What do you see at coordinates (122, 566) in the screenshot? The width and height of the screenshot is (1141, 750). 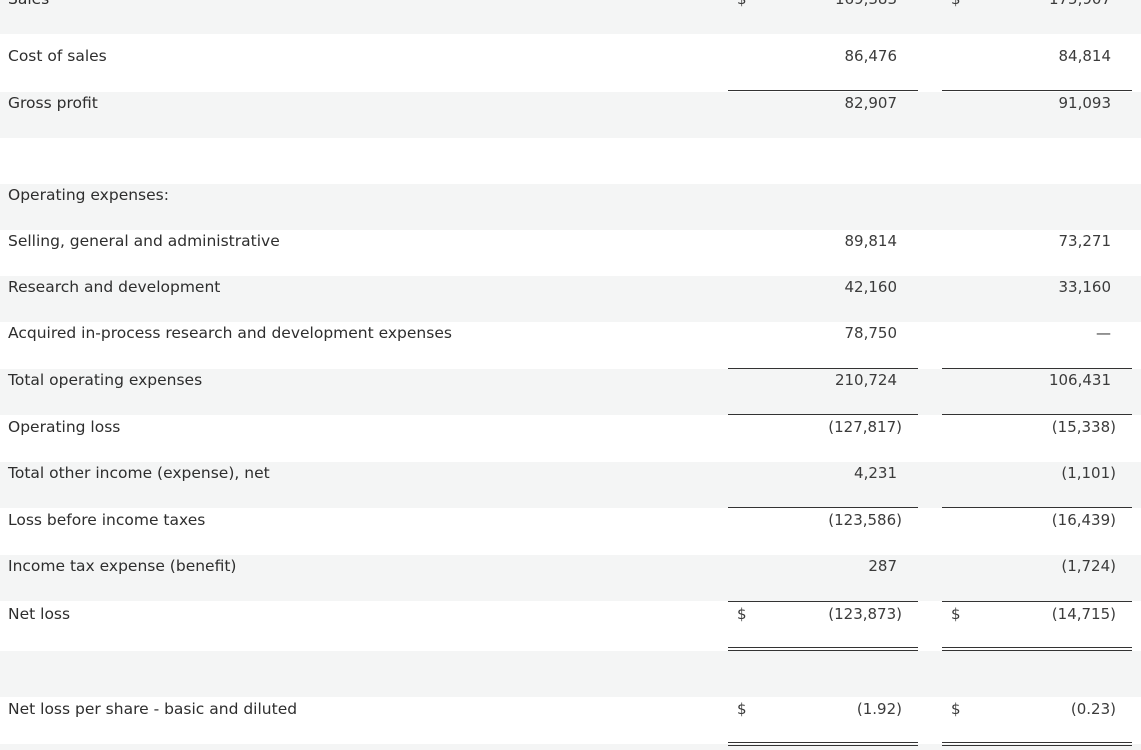 I see `row-label: Income tax expense (benefit)` at bounding box center [122, 566].